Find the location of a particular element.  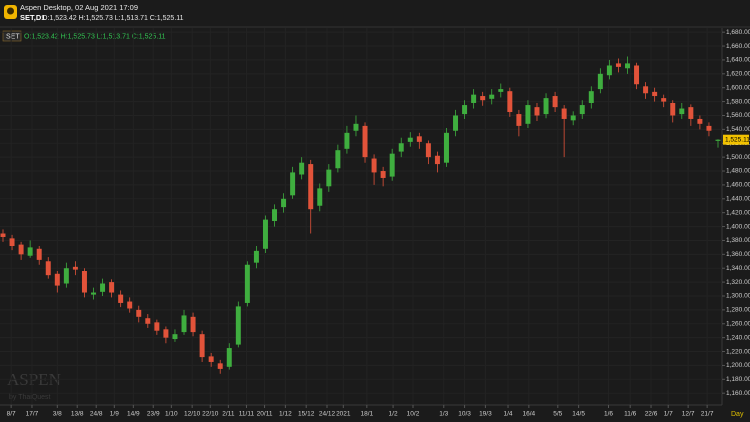

y-tick-label: 1,580.00 is located at coordinates (738, 101).